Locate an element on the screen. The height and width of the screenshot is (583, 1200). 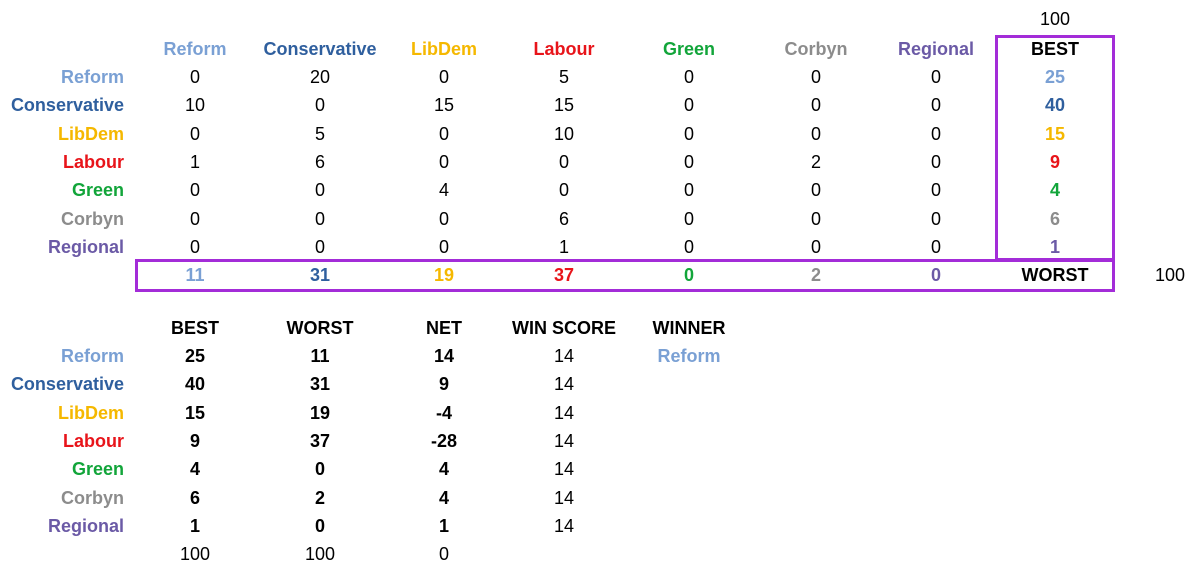
summary-winner: Reform is located at coordinates (689, 356).